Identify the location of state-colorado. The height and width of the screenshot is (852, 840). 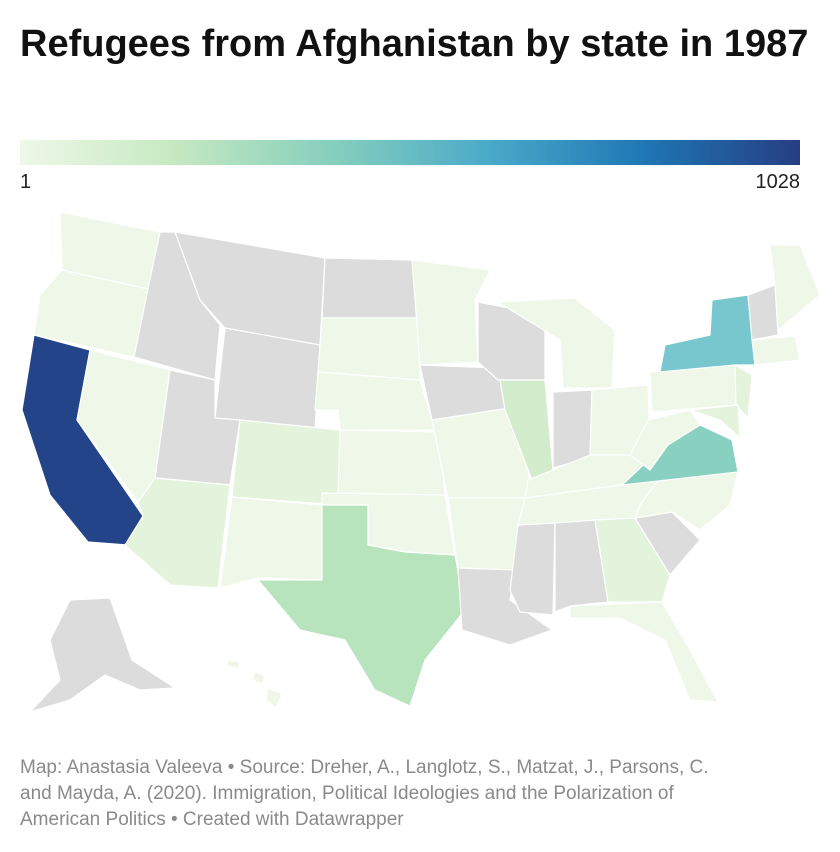
(286, 462).